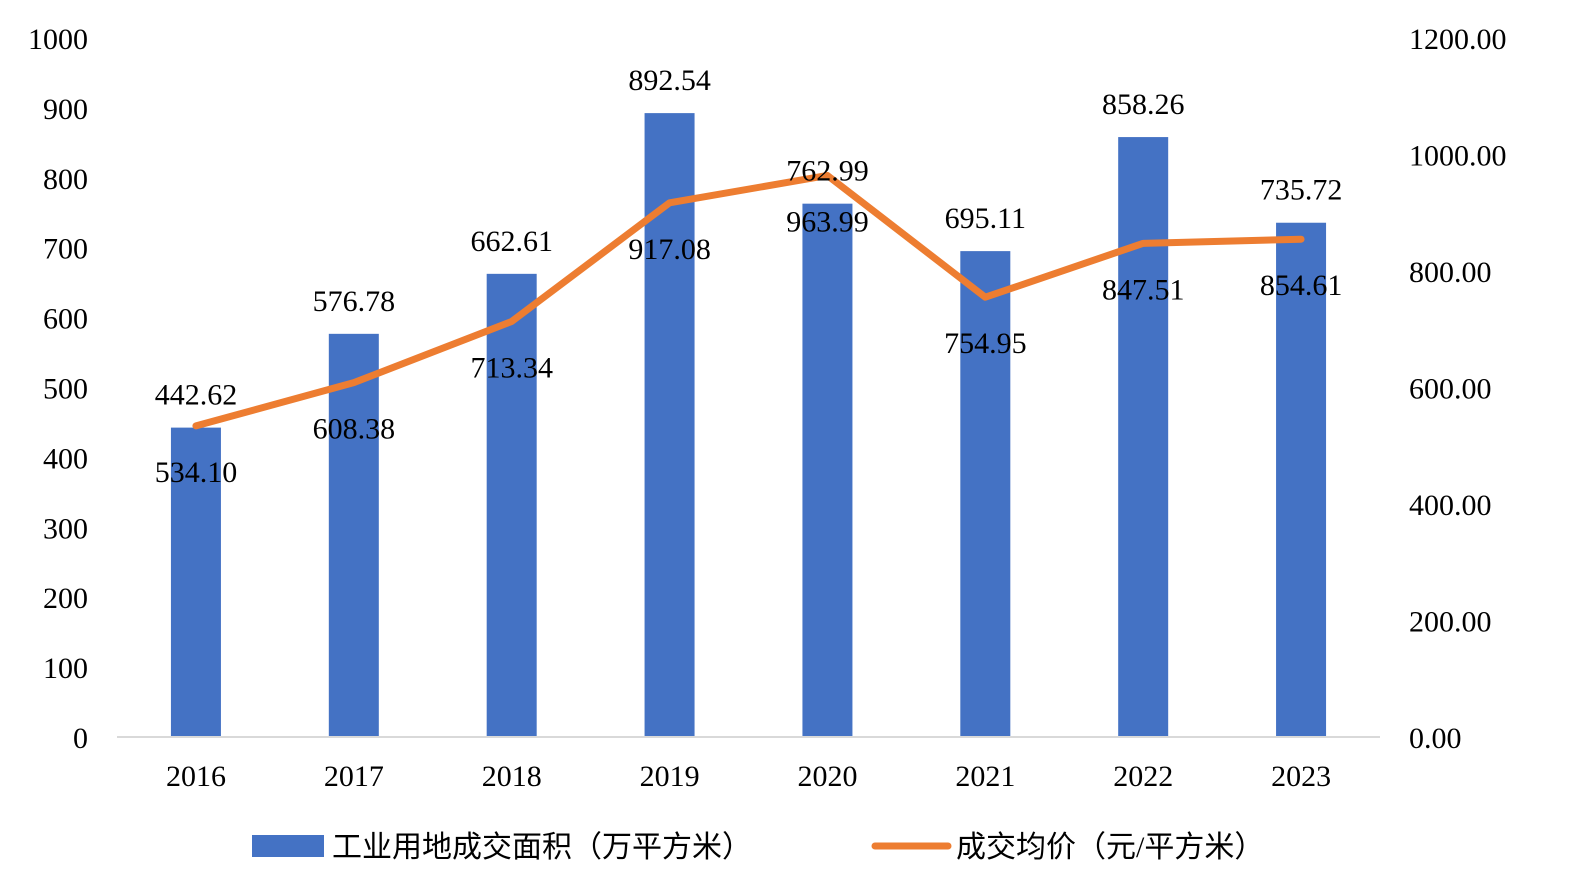 The width and height of the screenshot is (1570, 876). I want to click on x-tick-label: 2016, so click(196, 776).